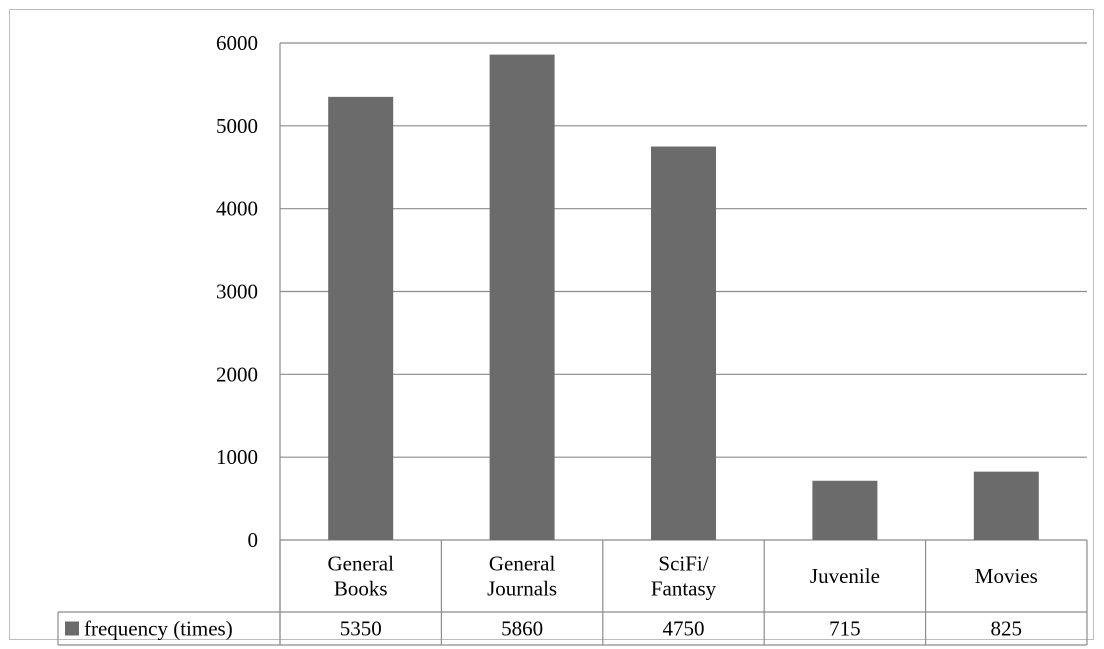 The image size is (1104, 649). Describe the element at coordinates (361, 629) in the screenshot. I see `data-table-value: 5350` at that location.